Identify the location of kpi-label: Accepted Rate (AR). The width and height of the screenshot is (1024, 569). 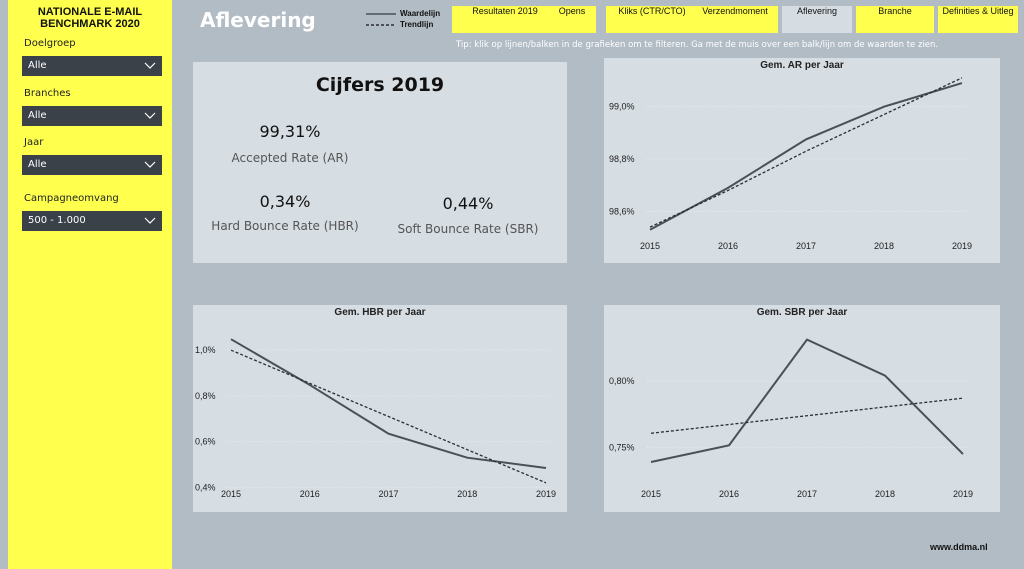
(290, 158).